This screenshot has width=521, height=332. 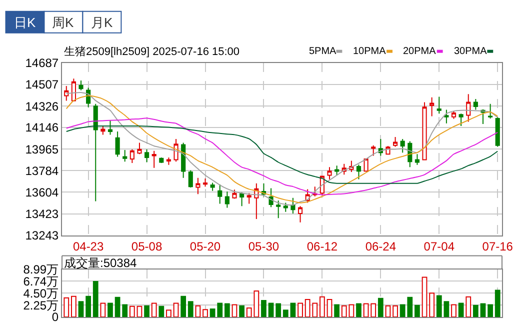 What do you see at coordinates (323, 51) in the screenshot?
I see `legend-label: 5PMA` at bounding box center [323, 51].